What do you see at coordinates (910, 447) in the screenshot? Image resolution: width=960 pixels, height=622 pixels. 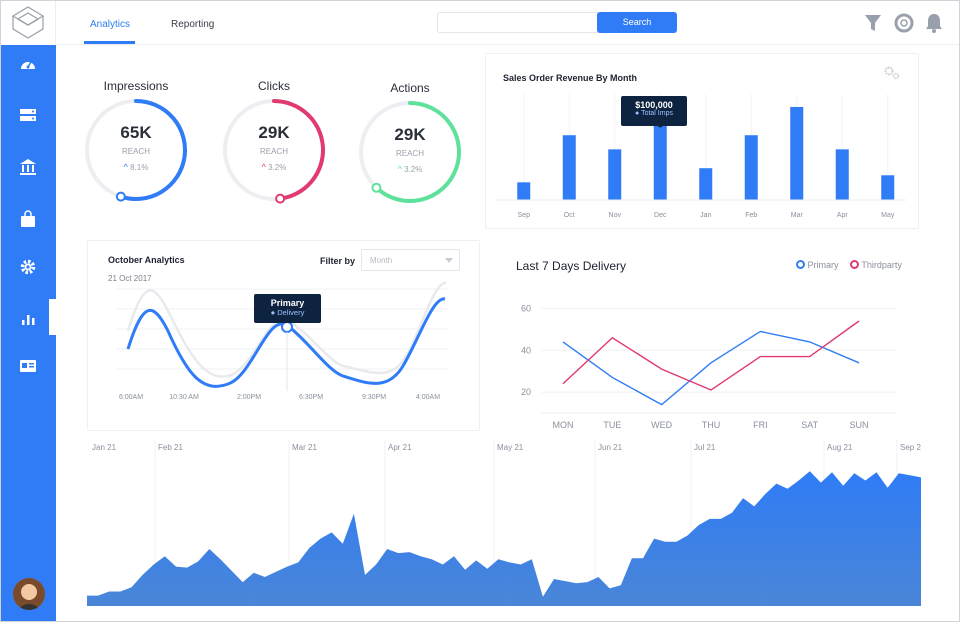 I see `area-month-label: Sep 21` at bounding box center [910, 447].